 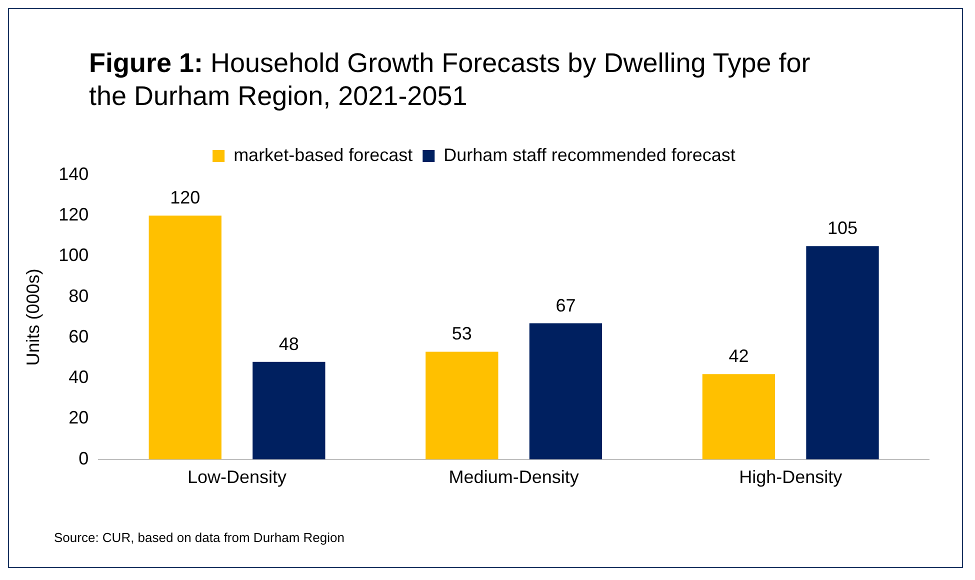 What do you see at coordinates (185, 198) in the screenshot?
I see `data-label: 120` at bounding box center [185, 198].